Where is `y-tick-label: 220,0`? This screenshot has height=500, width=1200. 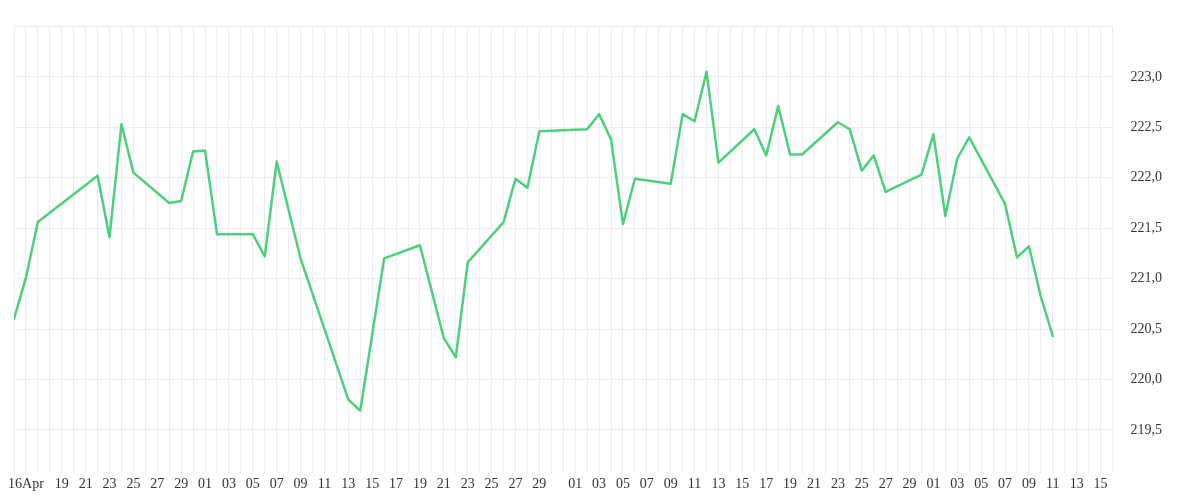 y-tick-label: 220,0 is located at coordinates (1146, 379).